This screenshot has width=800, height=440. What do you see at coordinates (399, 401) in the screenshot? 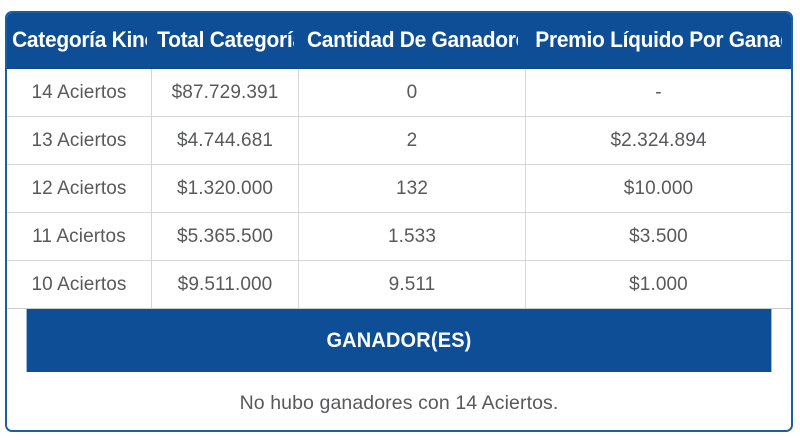
I see `winners-note-text: No hubo ganadores con 14 Aciertos.` at bounding box center [399, 401].